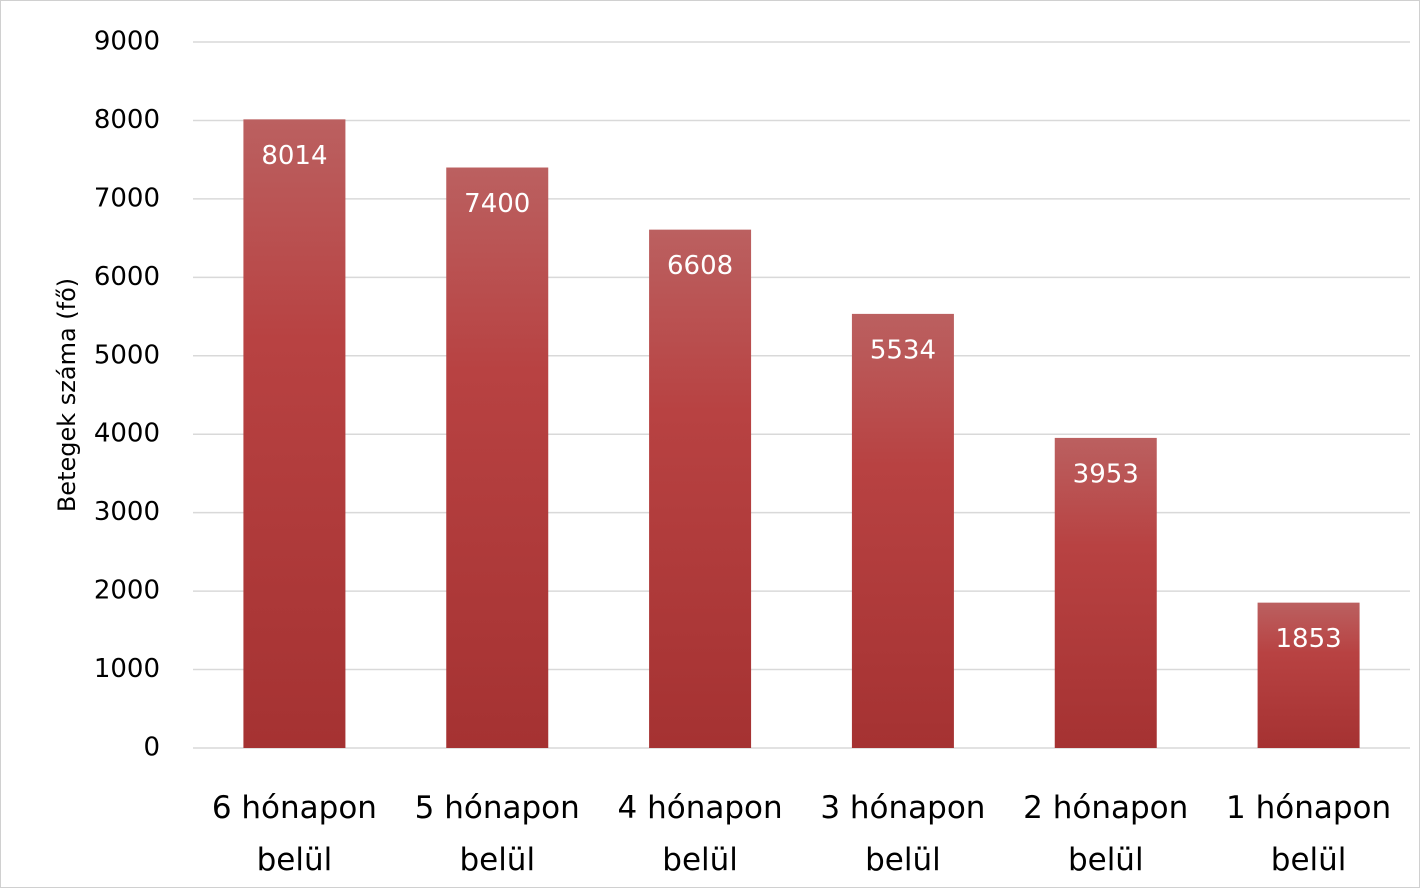 The width and height of the screenshot is (1420, 888). Describe the element at coordinates (127, 42) in the screenshot. I see `y-tick-label: 9000` at that location.